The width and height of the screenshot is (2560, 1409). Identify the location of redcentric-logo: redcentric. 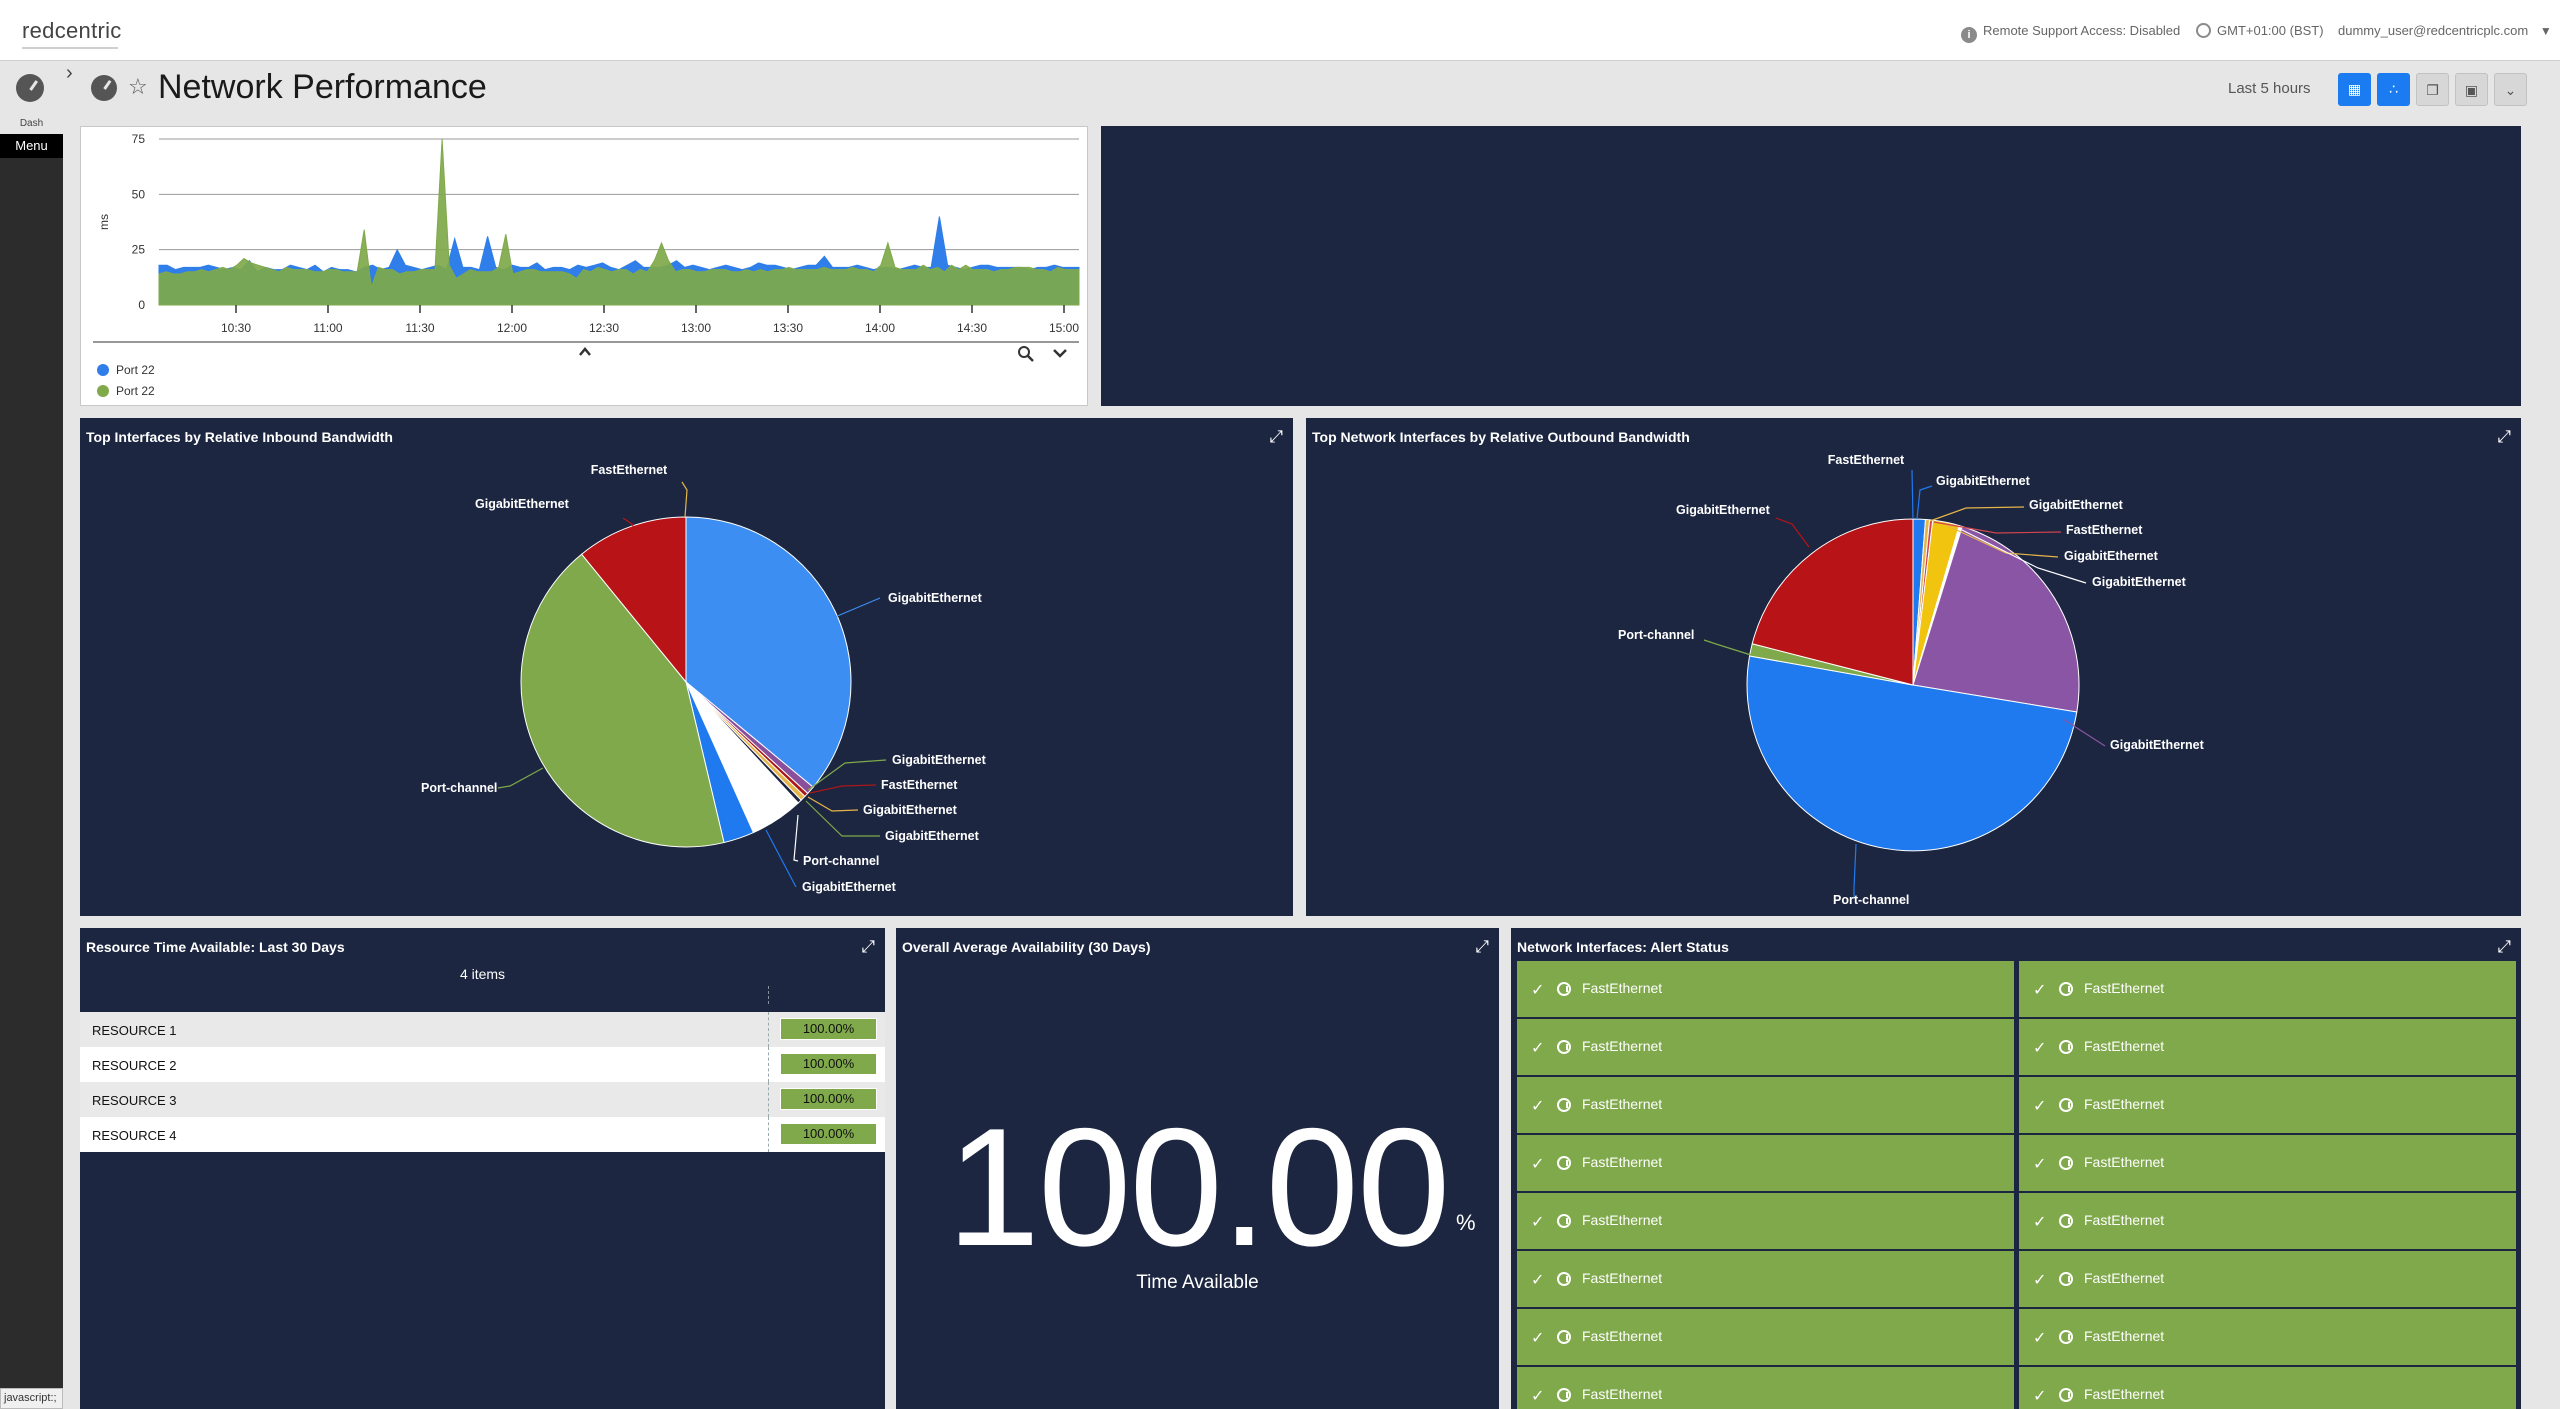
(72, 30).